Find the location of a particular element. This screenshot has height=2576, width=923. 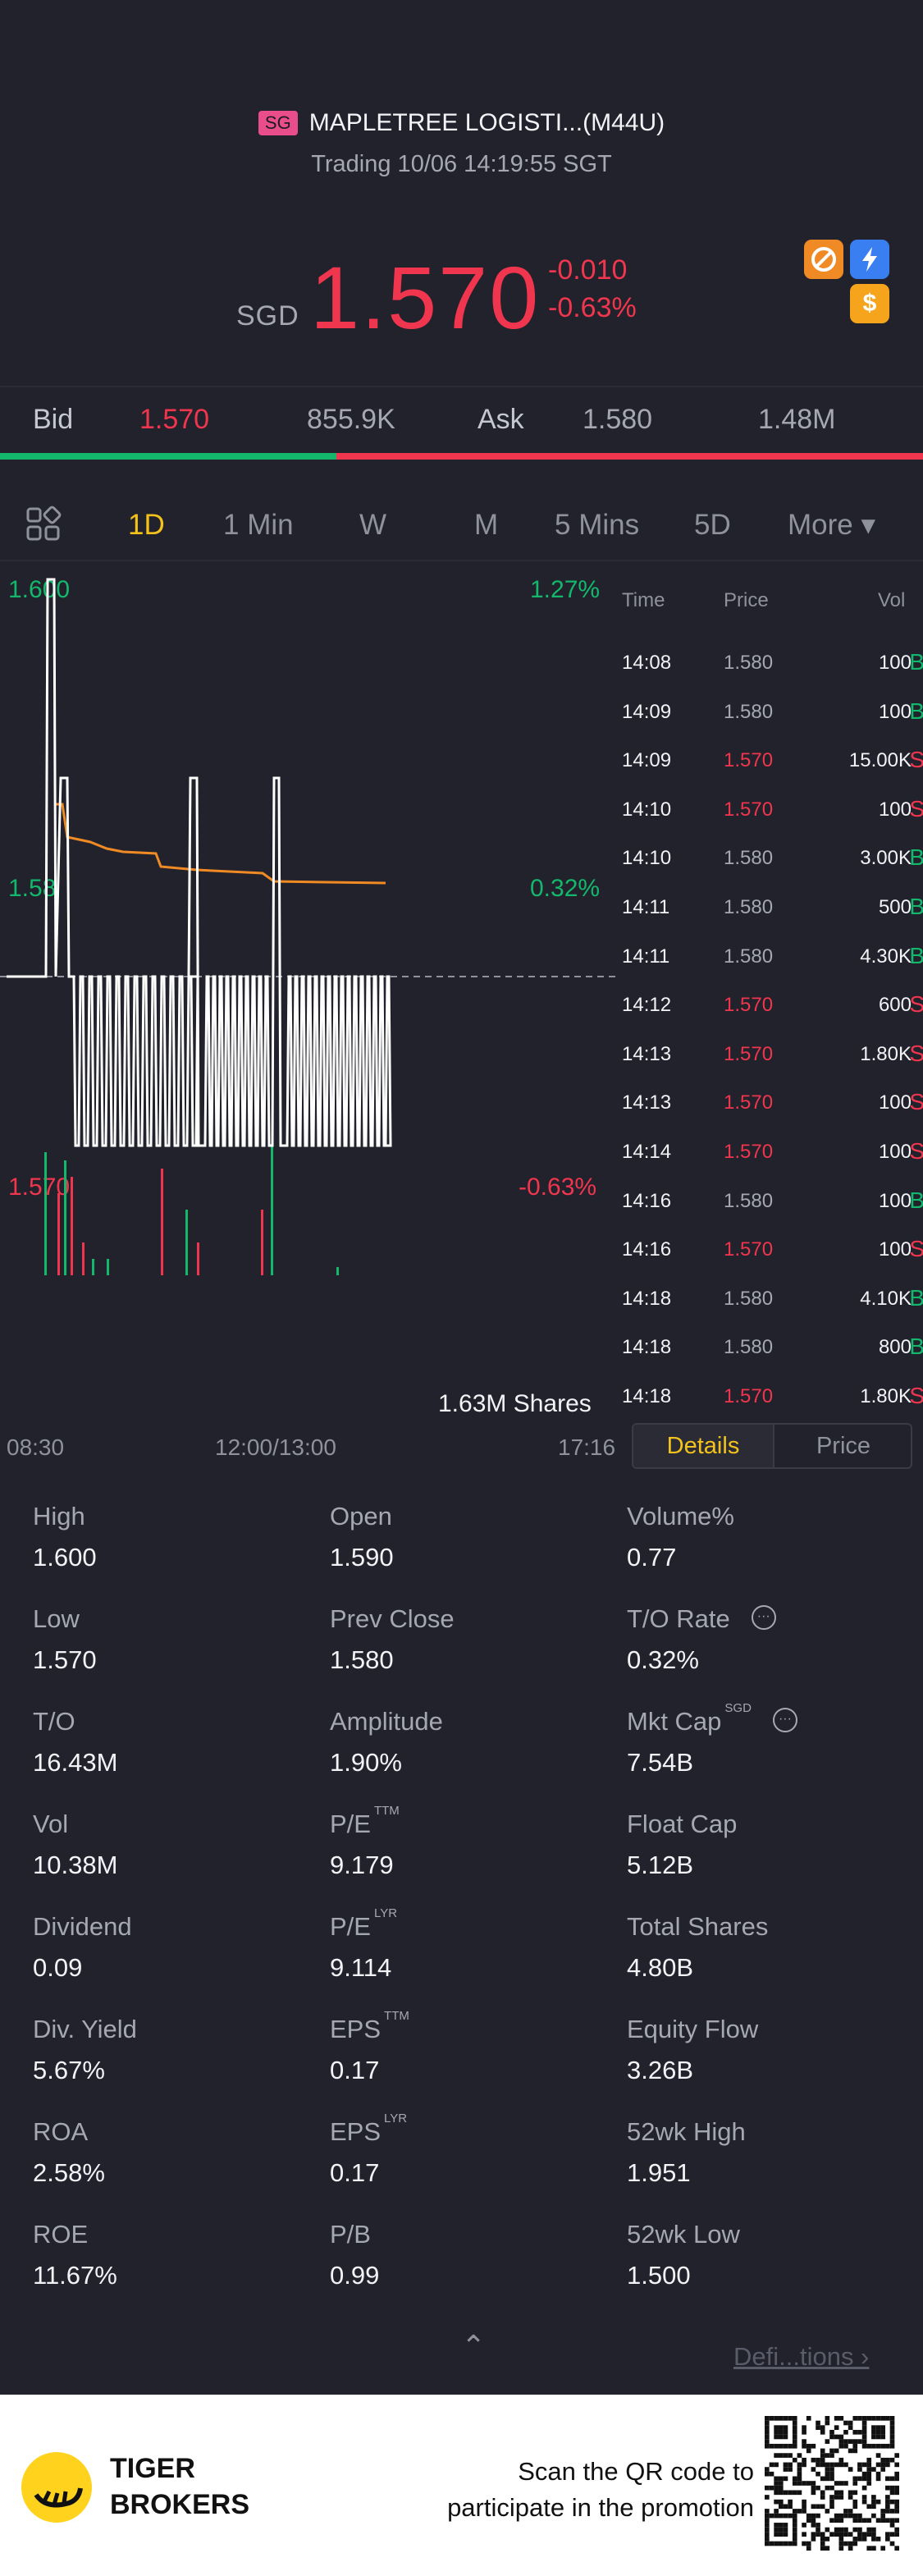

price-axis-top: 1.600 is located at coordinates (39, 589).